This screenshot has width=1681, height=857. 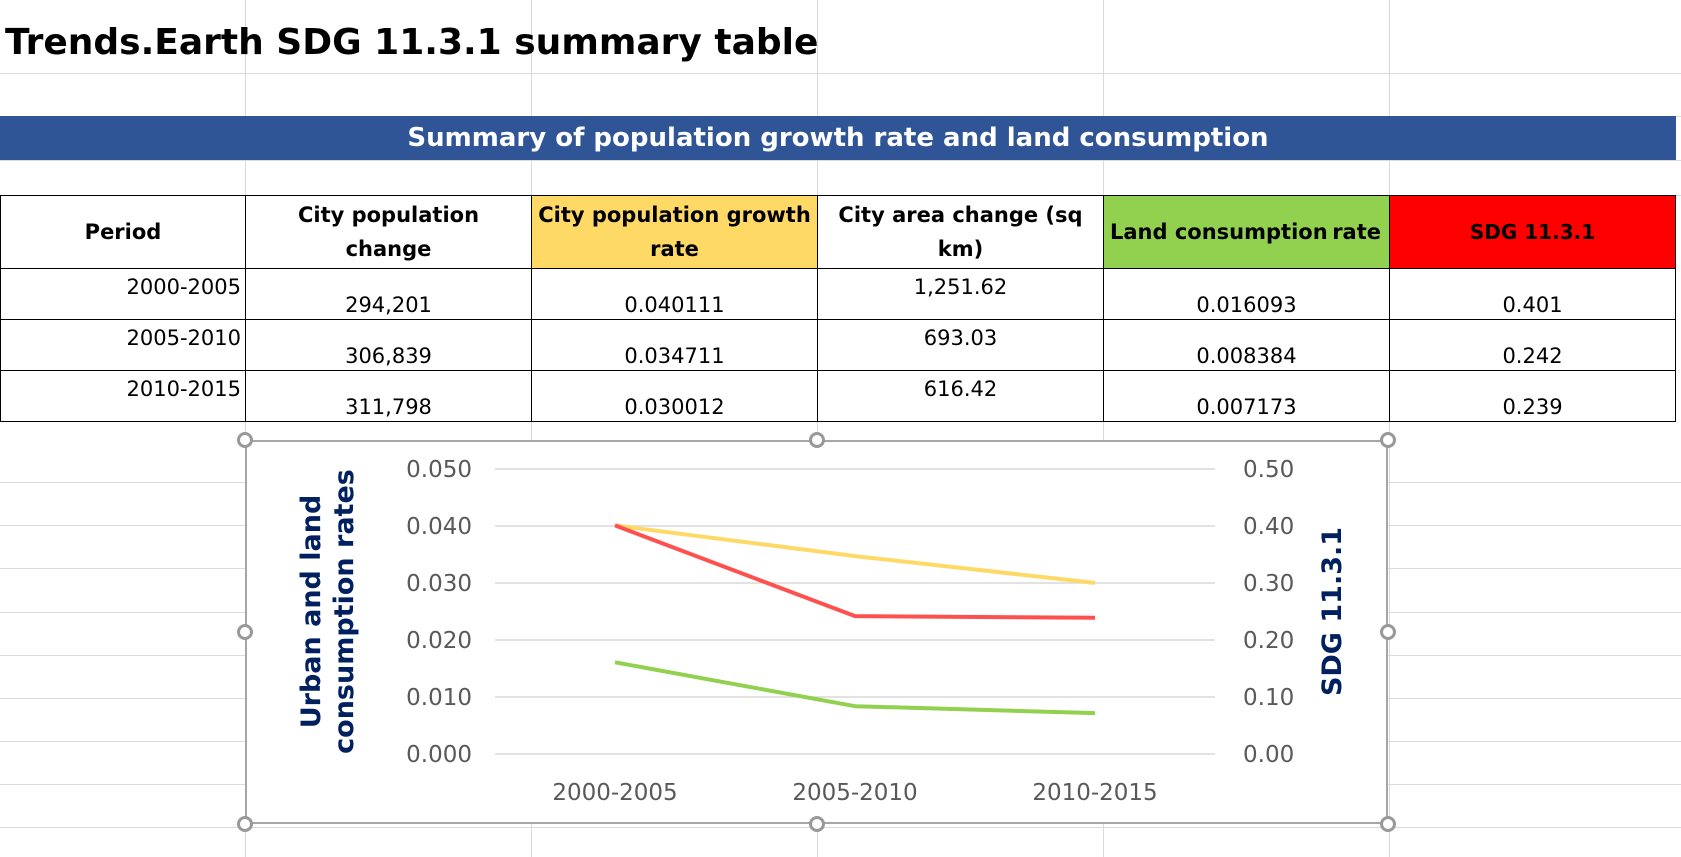 What do you see at coordinates (960, 396) in the screenshot?
I see `cell-area-change: 616.42` at bounding box center [960, 396].